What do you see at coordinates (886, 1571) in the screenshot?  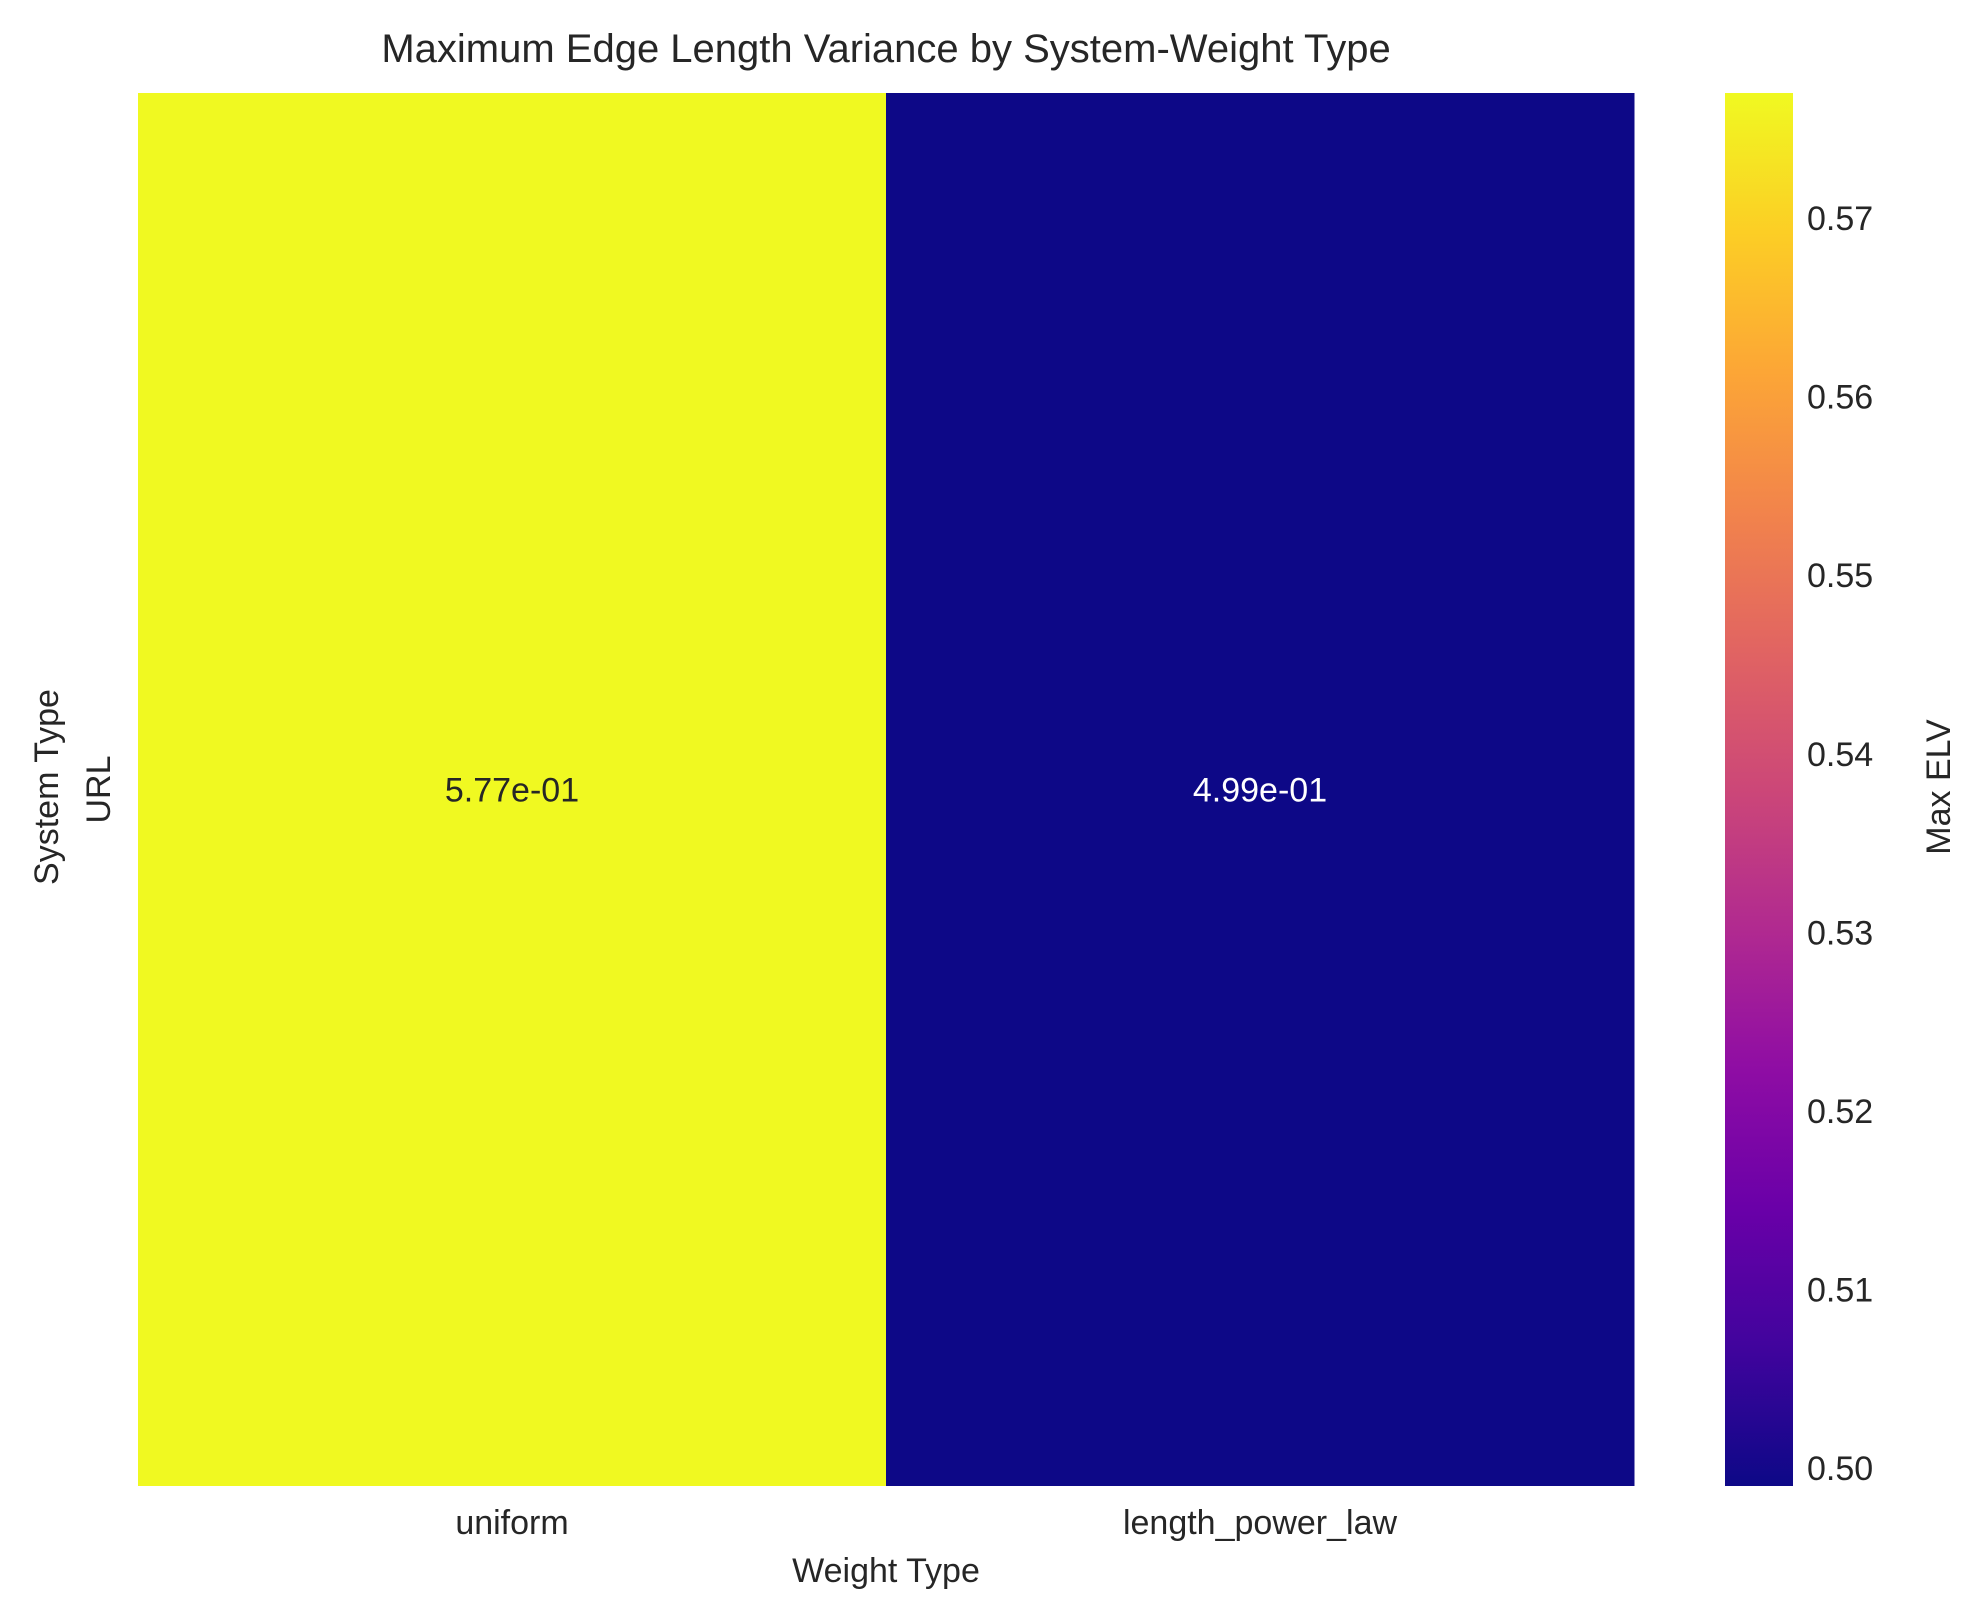 I see `x-axis-label: Weight Type` at bounding box center [886, 1571].